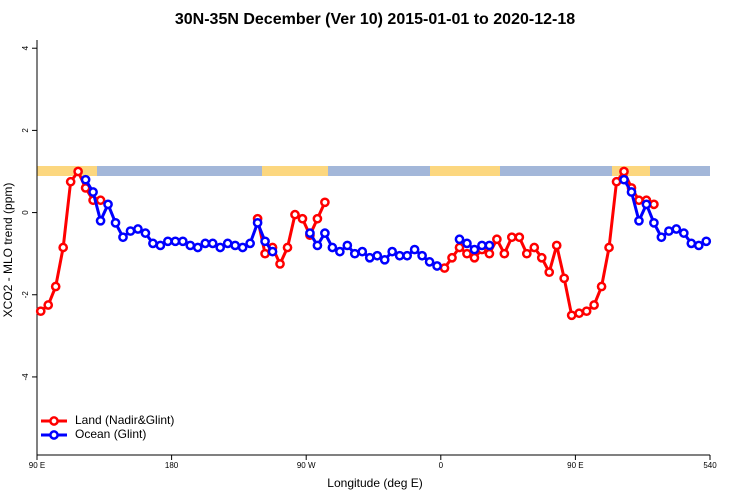 This screenshot has width=750, height=500. I want to click on y-tick-label: 0, so click(25, 212).